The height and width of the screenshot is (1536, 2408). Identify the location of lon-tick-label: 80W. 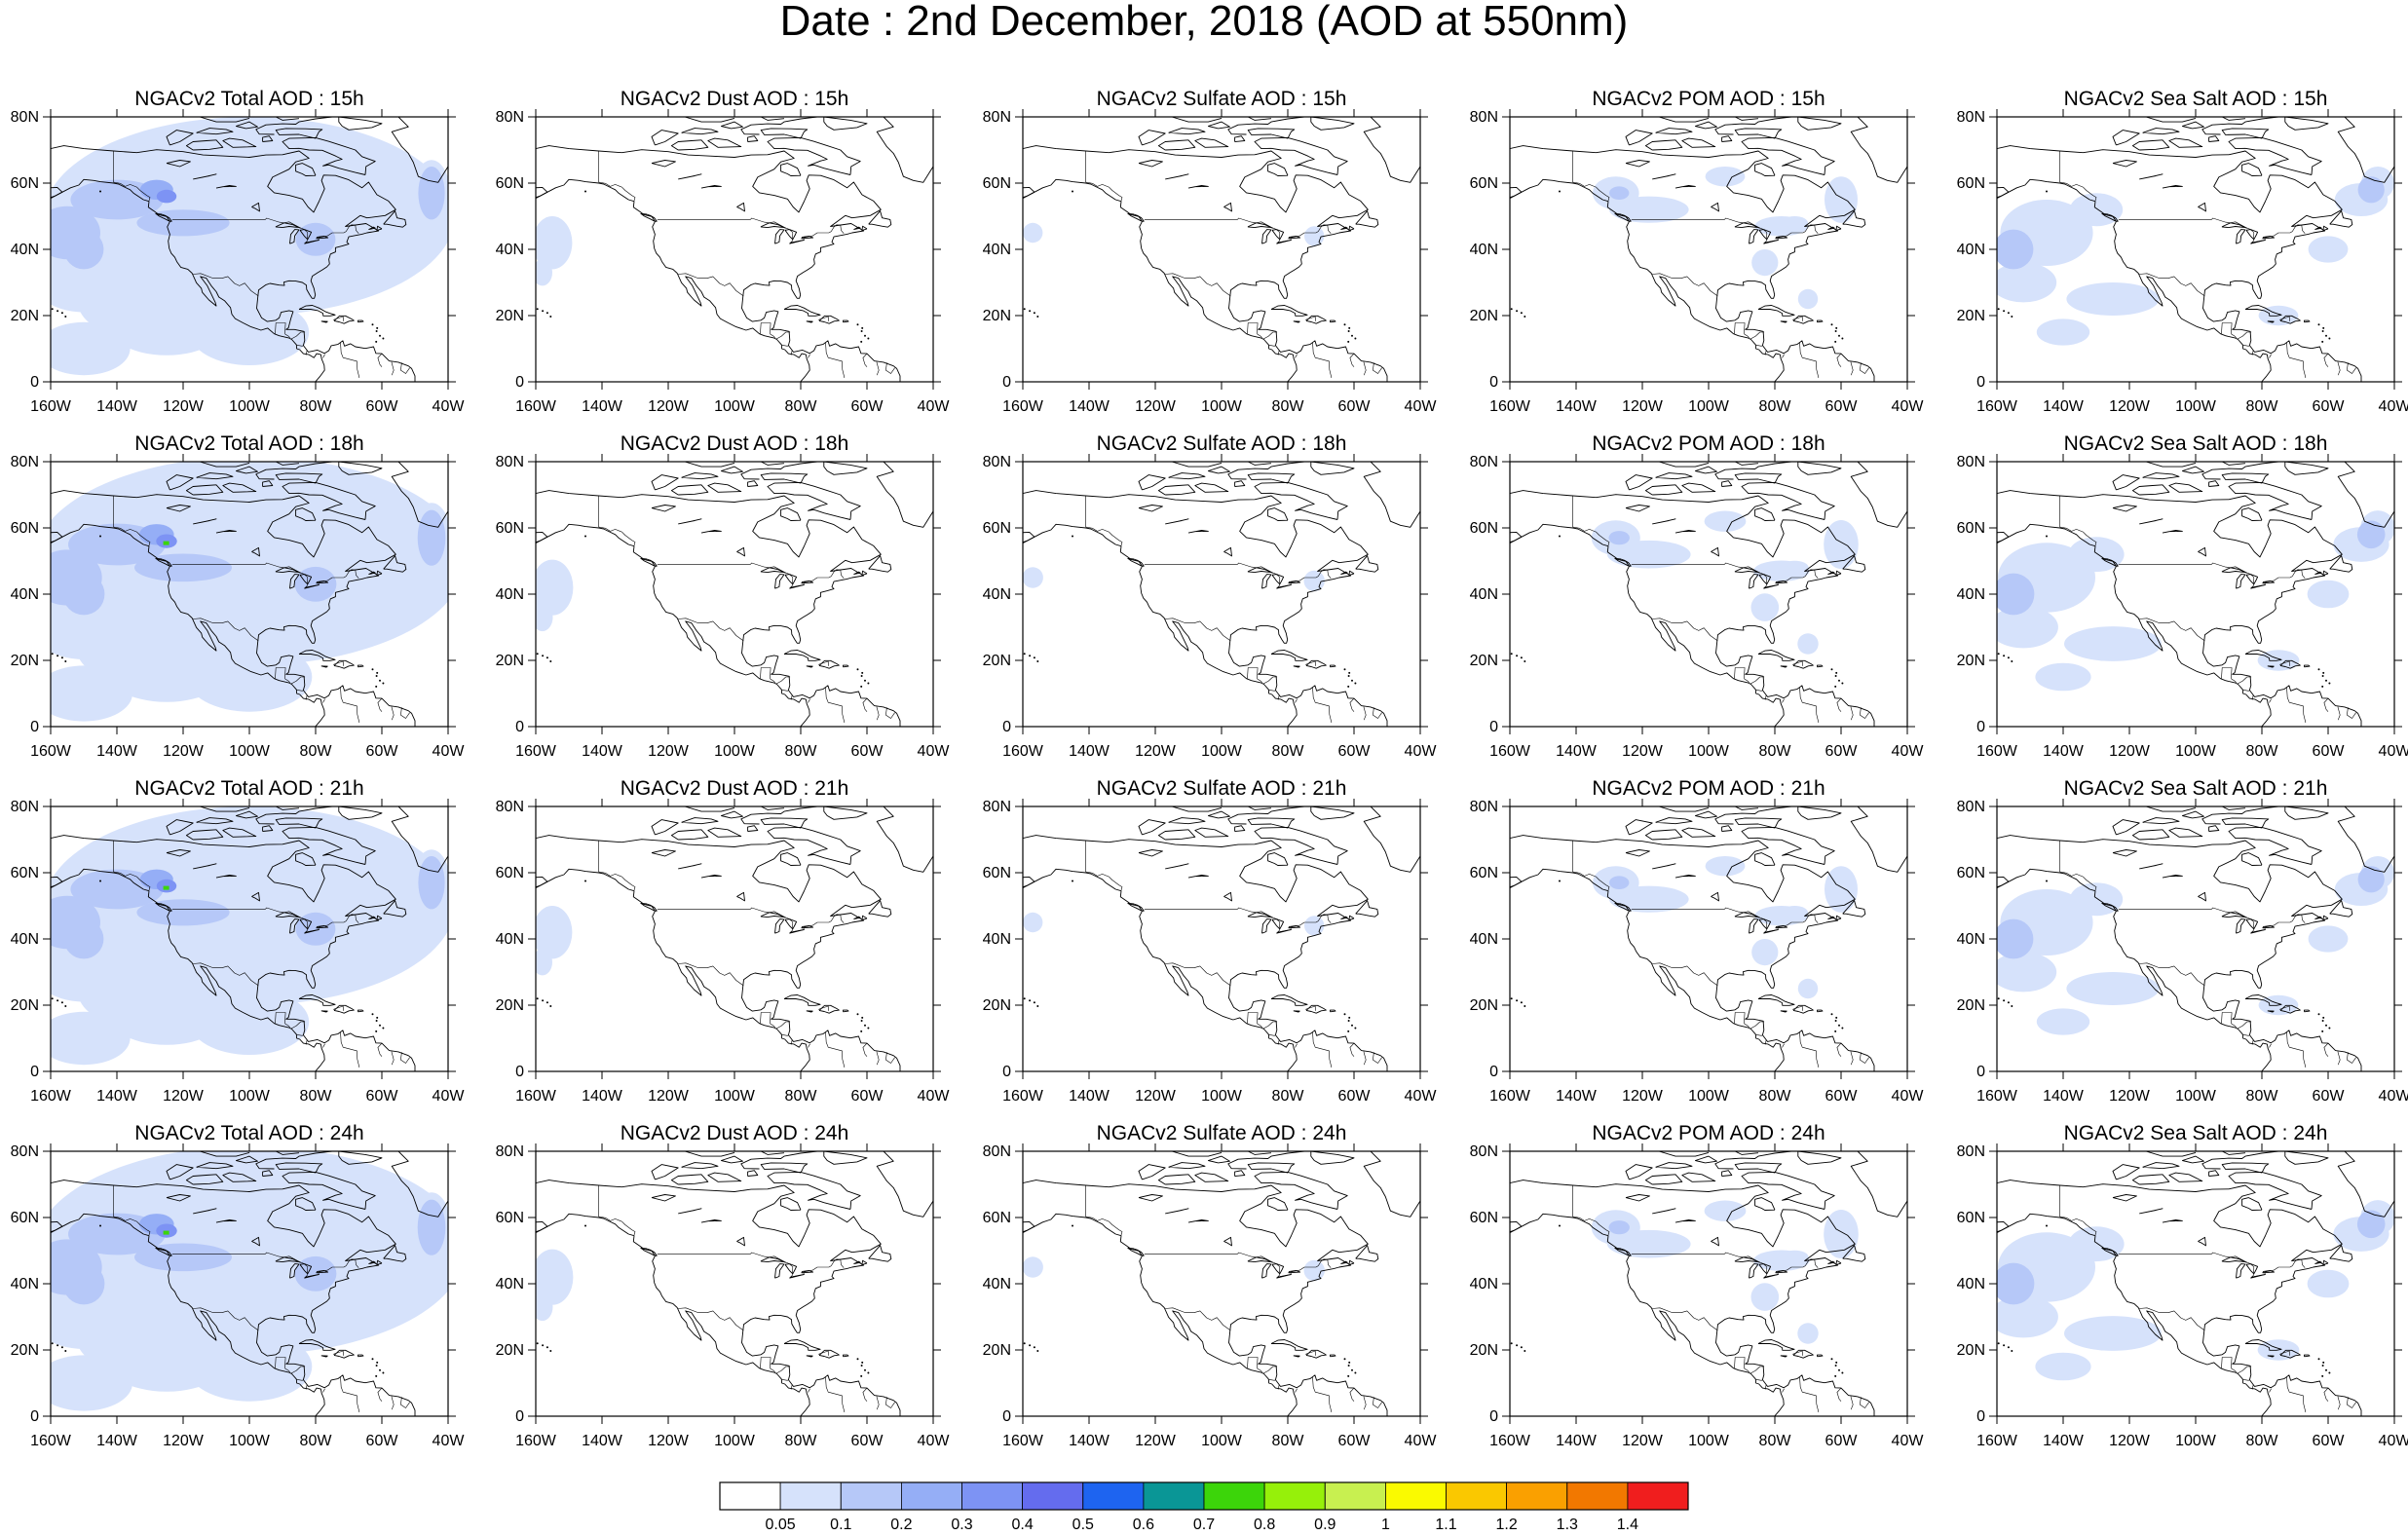
(801, 1096).